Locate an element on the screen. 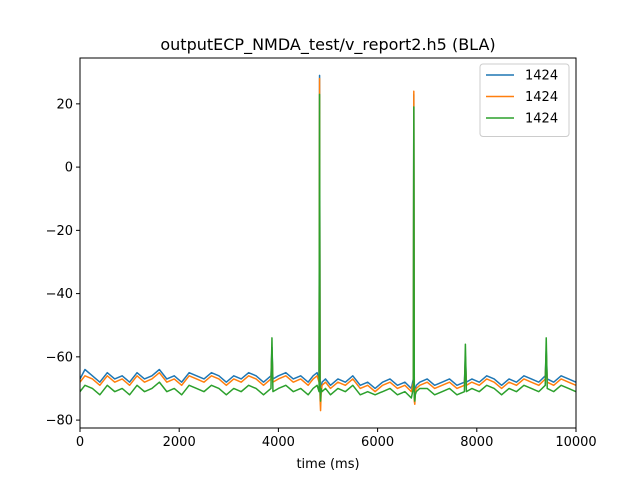 This screenshot has height=480, width=640. x-tick-label: 6000 is located at coordinates (377, 442).